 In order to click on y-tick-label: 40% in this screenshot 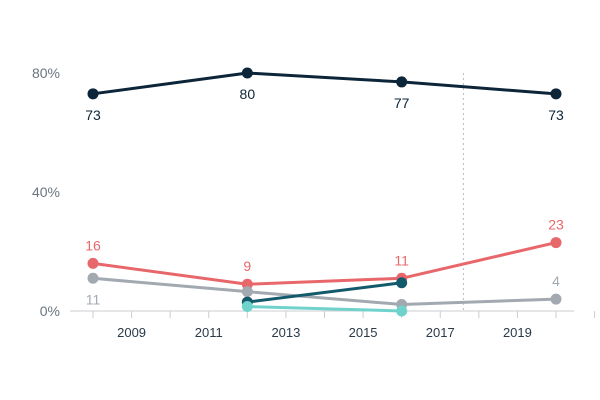, I will do `click(46, 192)`.